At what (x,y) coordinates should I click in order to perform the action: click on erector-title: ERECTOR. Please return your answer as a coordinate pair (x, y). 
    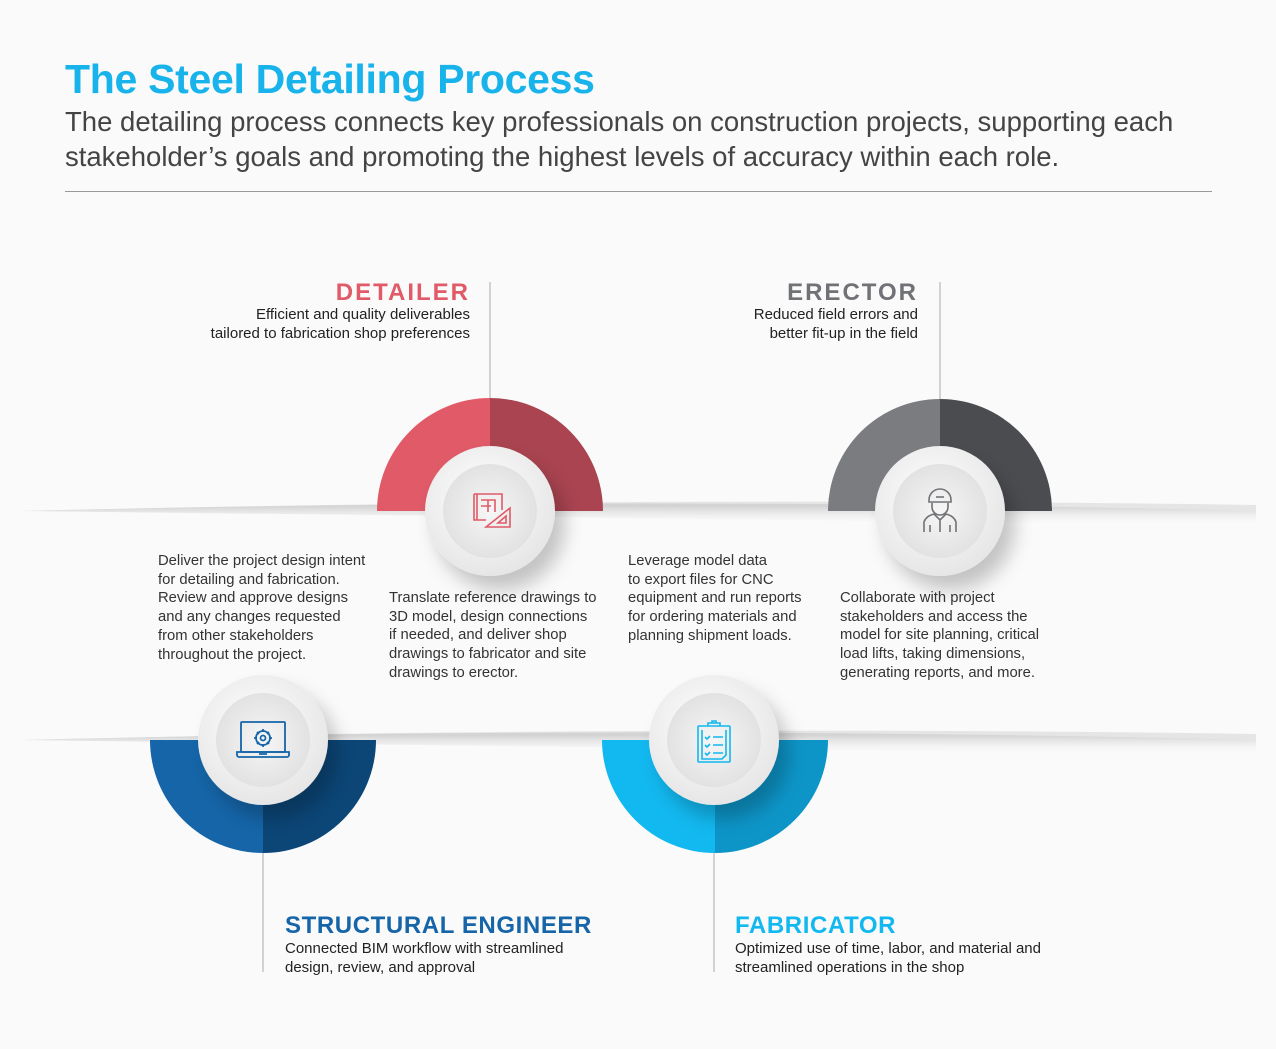
    Looking at the image, I should click on (852, 292).